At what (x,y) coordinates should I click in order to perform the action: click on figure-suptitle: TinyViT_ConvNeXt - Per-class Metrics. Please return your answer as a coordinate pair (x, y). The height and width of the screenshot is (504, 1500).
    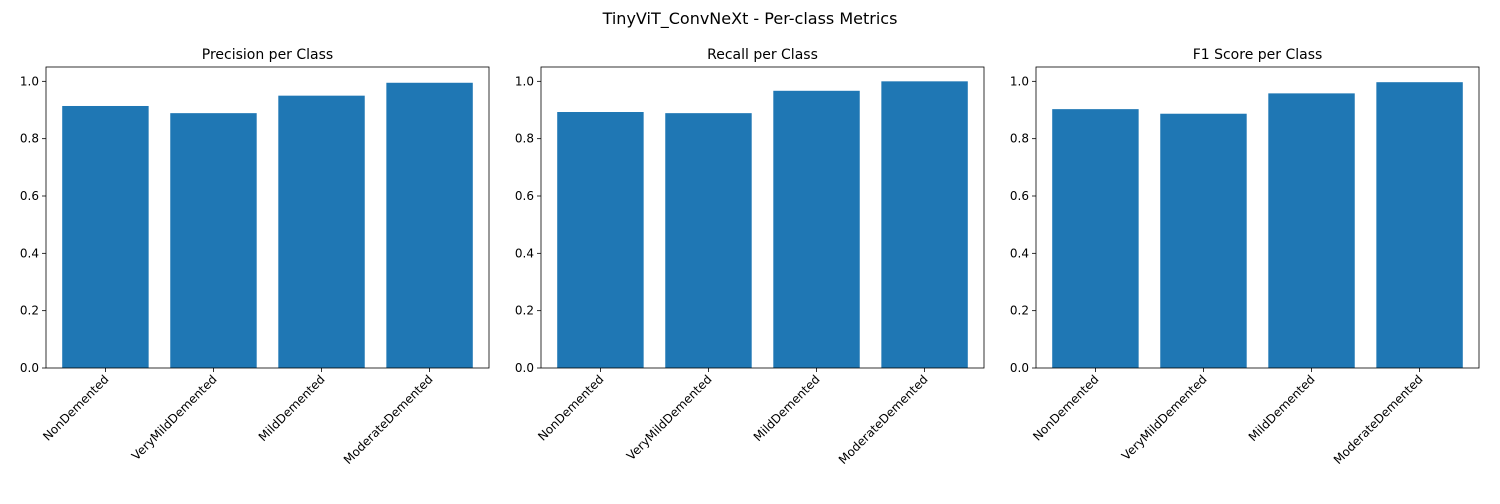
    Looking at the image, I should click on (750, 19).